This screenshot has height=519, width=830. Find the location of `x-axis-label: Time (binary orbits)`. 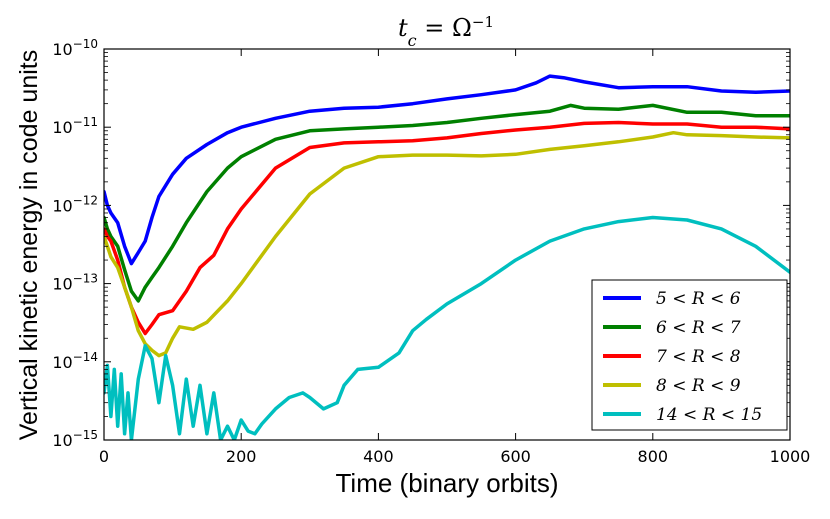

x-axis-label: Time (binary orbits) is located at coordinates (447, 483).